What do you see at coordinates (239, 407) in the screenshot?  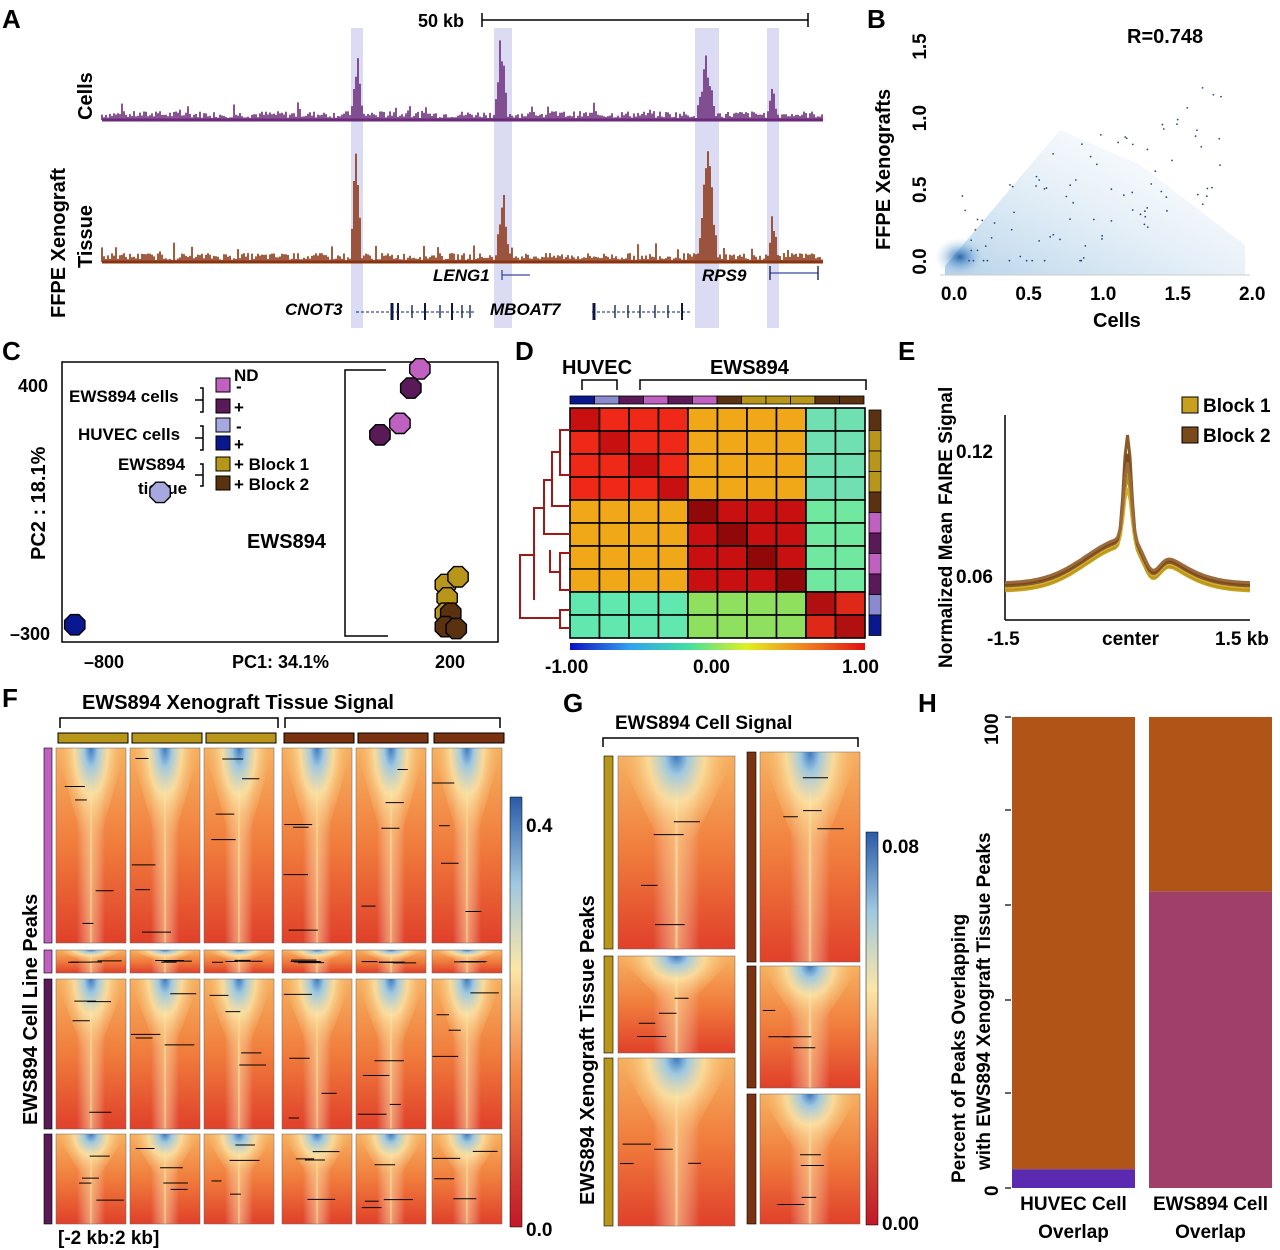 I see `legend-ews-plus: +` at bounding box center [239, 407].